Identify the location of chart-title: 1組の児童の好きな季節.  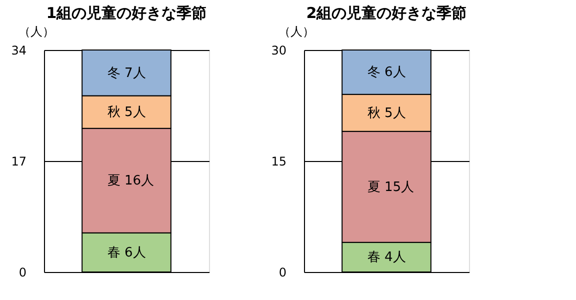
(126, 13).